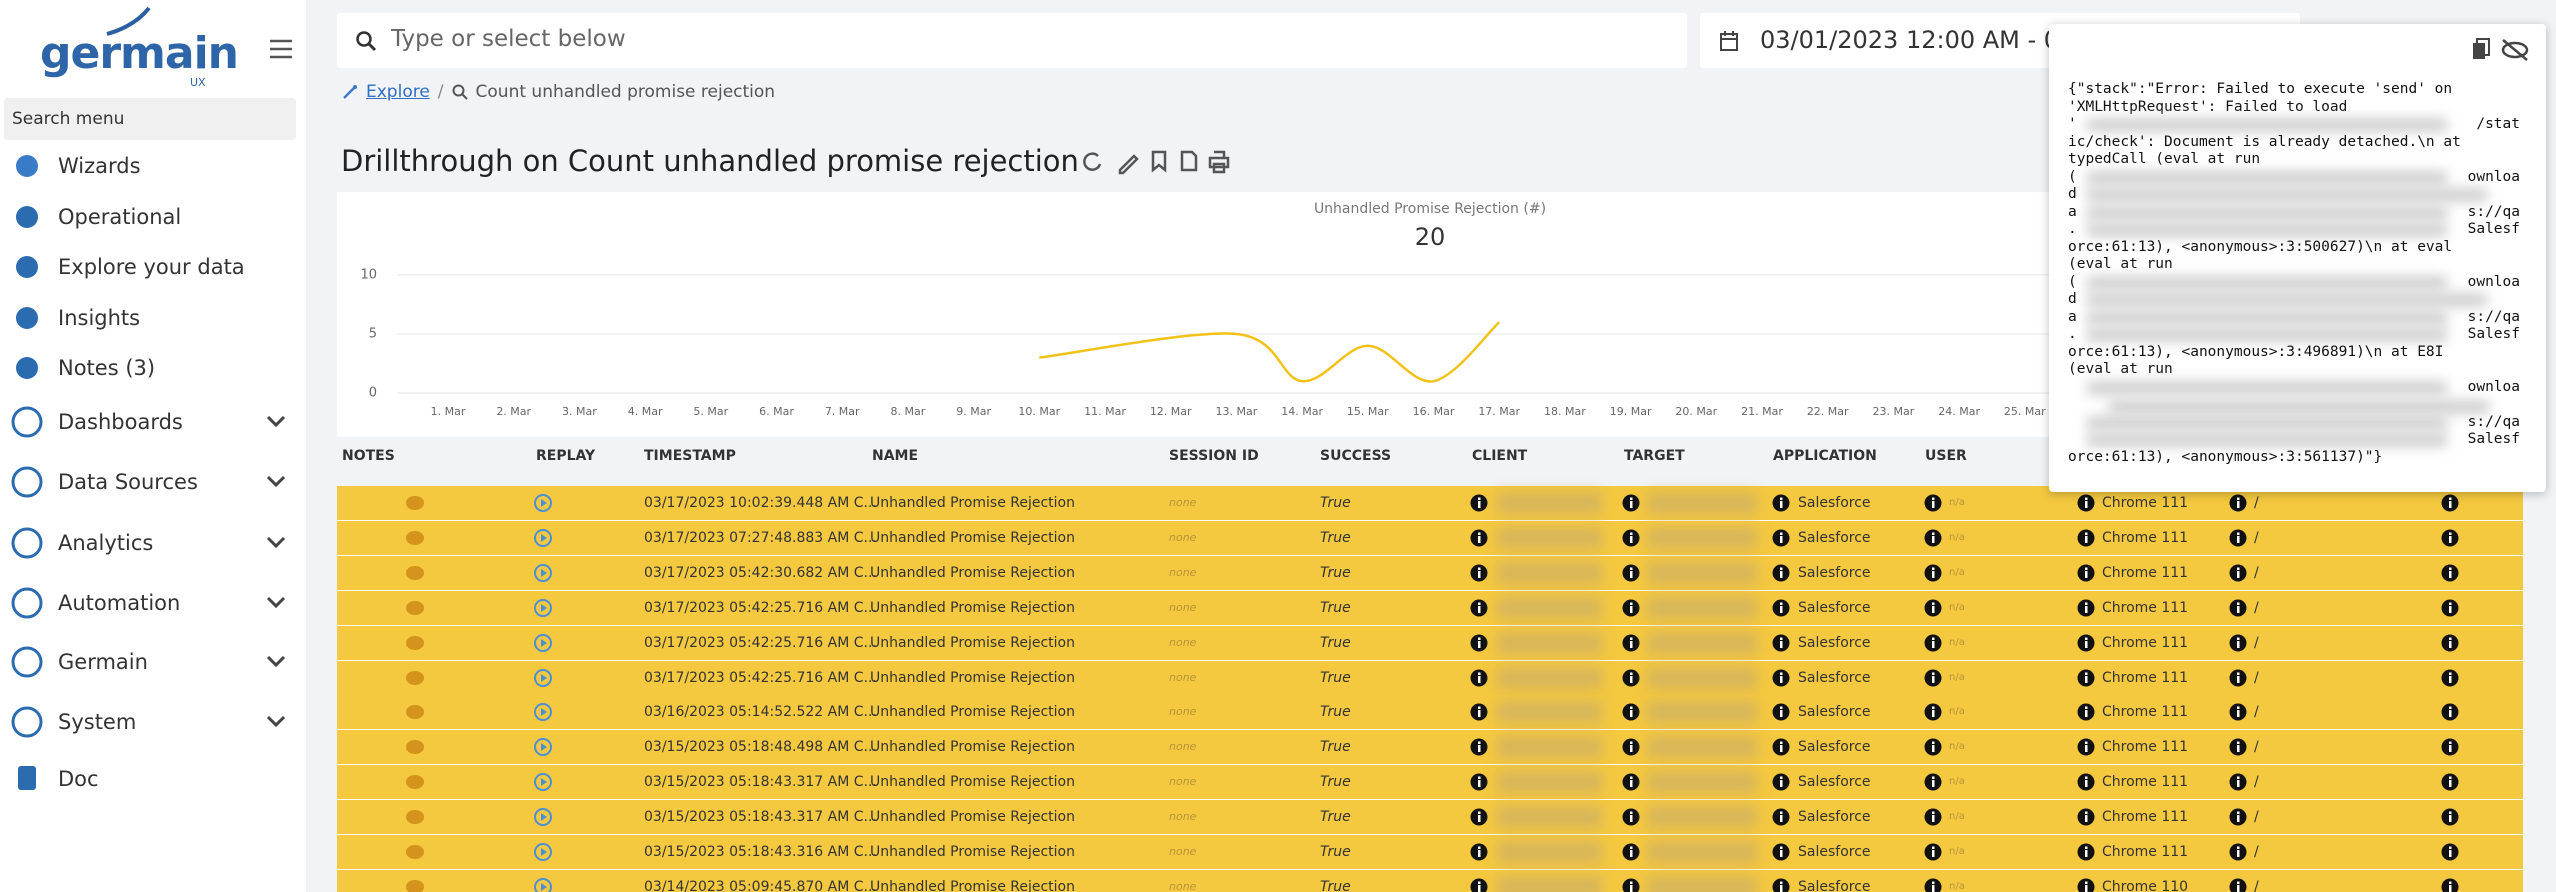 This screenshot has height=892, width=2556. I want to click on menu-item: Notes (3), so click(155, 368).